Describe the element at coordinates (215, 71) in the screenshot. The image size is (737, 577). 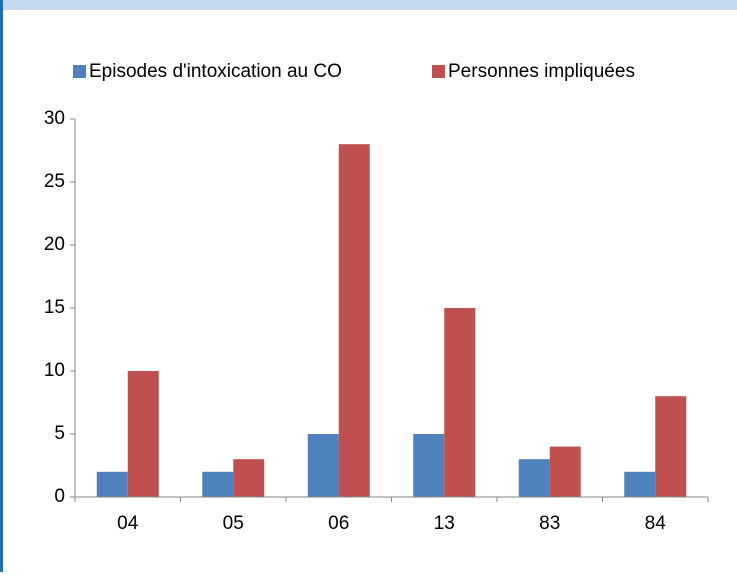
I see `legend-label: Episodes d'intoxication au CO` at that location.